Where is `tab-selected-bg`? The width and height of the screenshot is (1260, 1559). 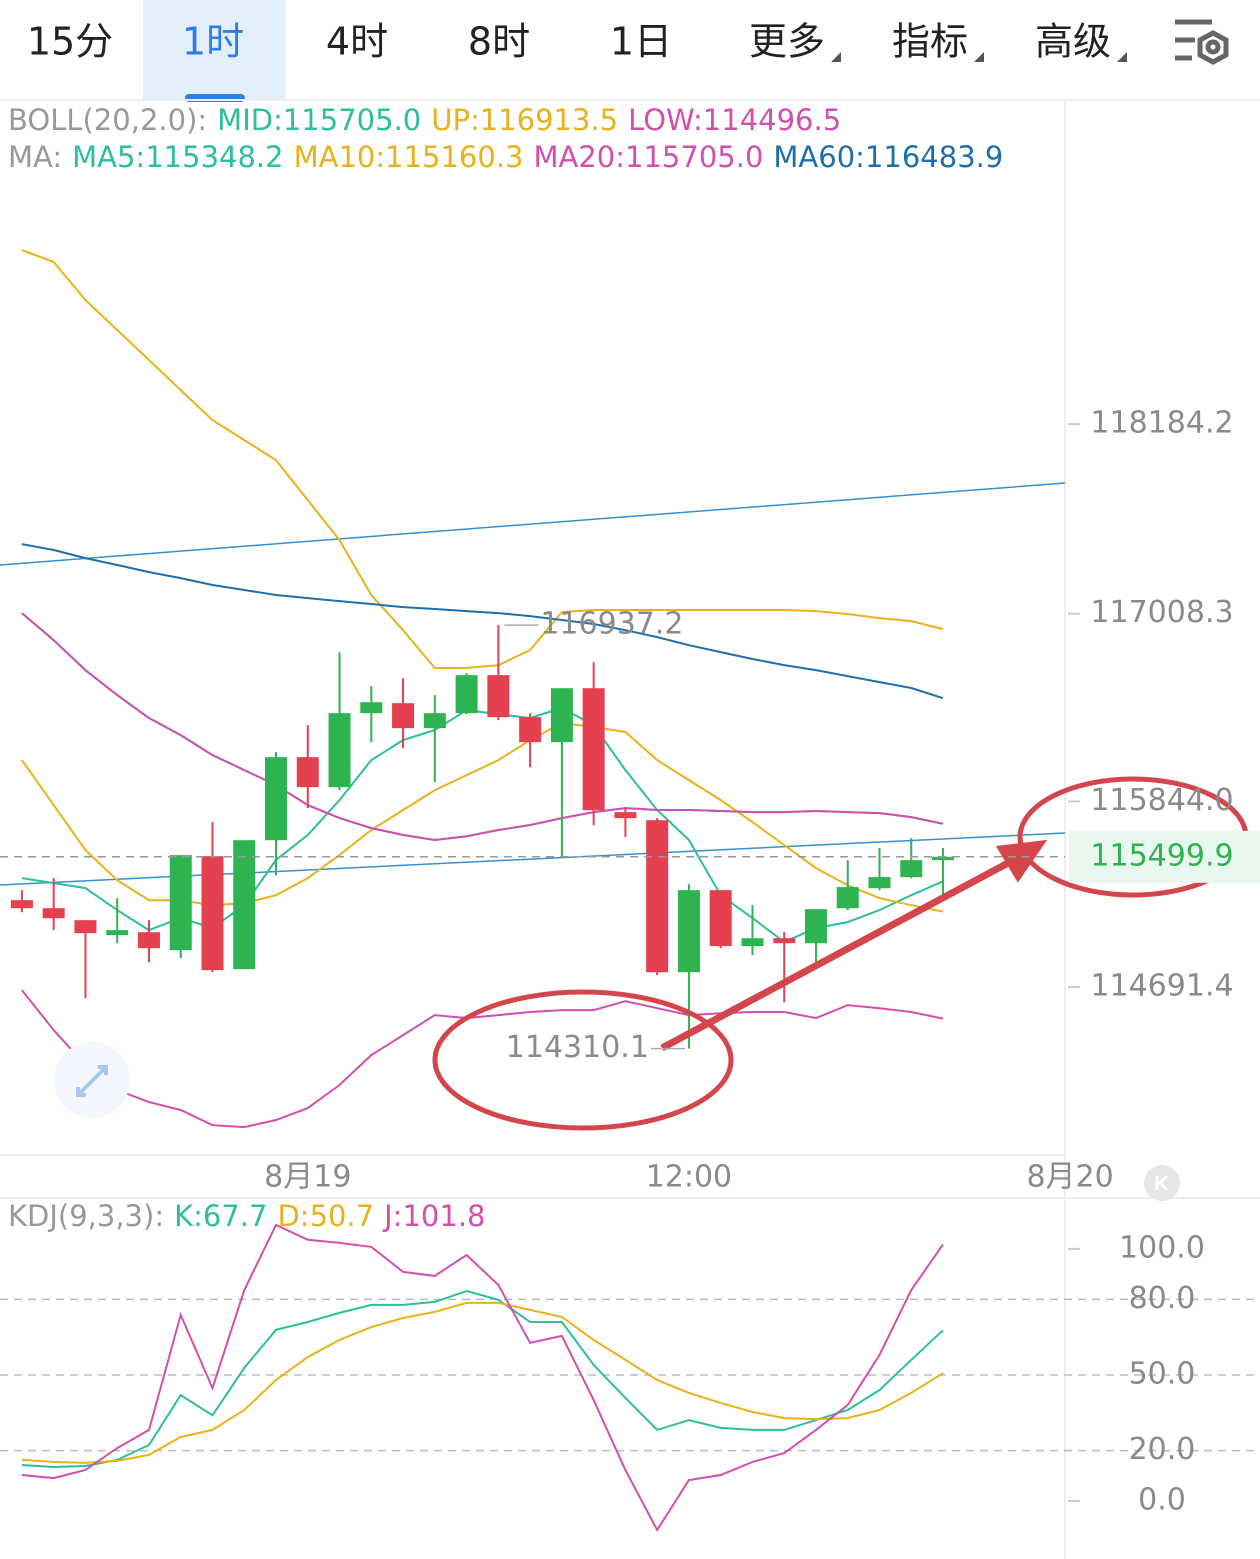 tab-selected-bg is located at coordinates (214, 50).